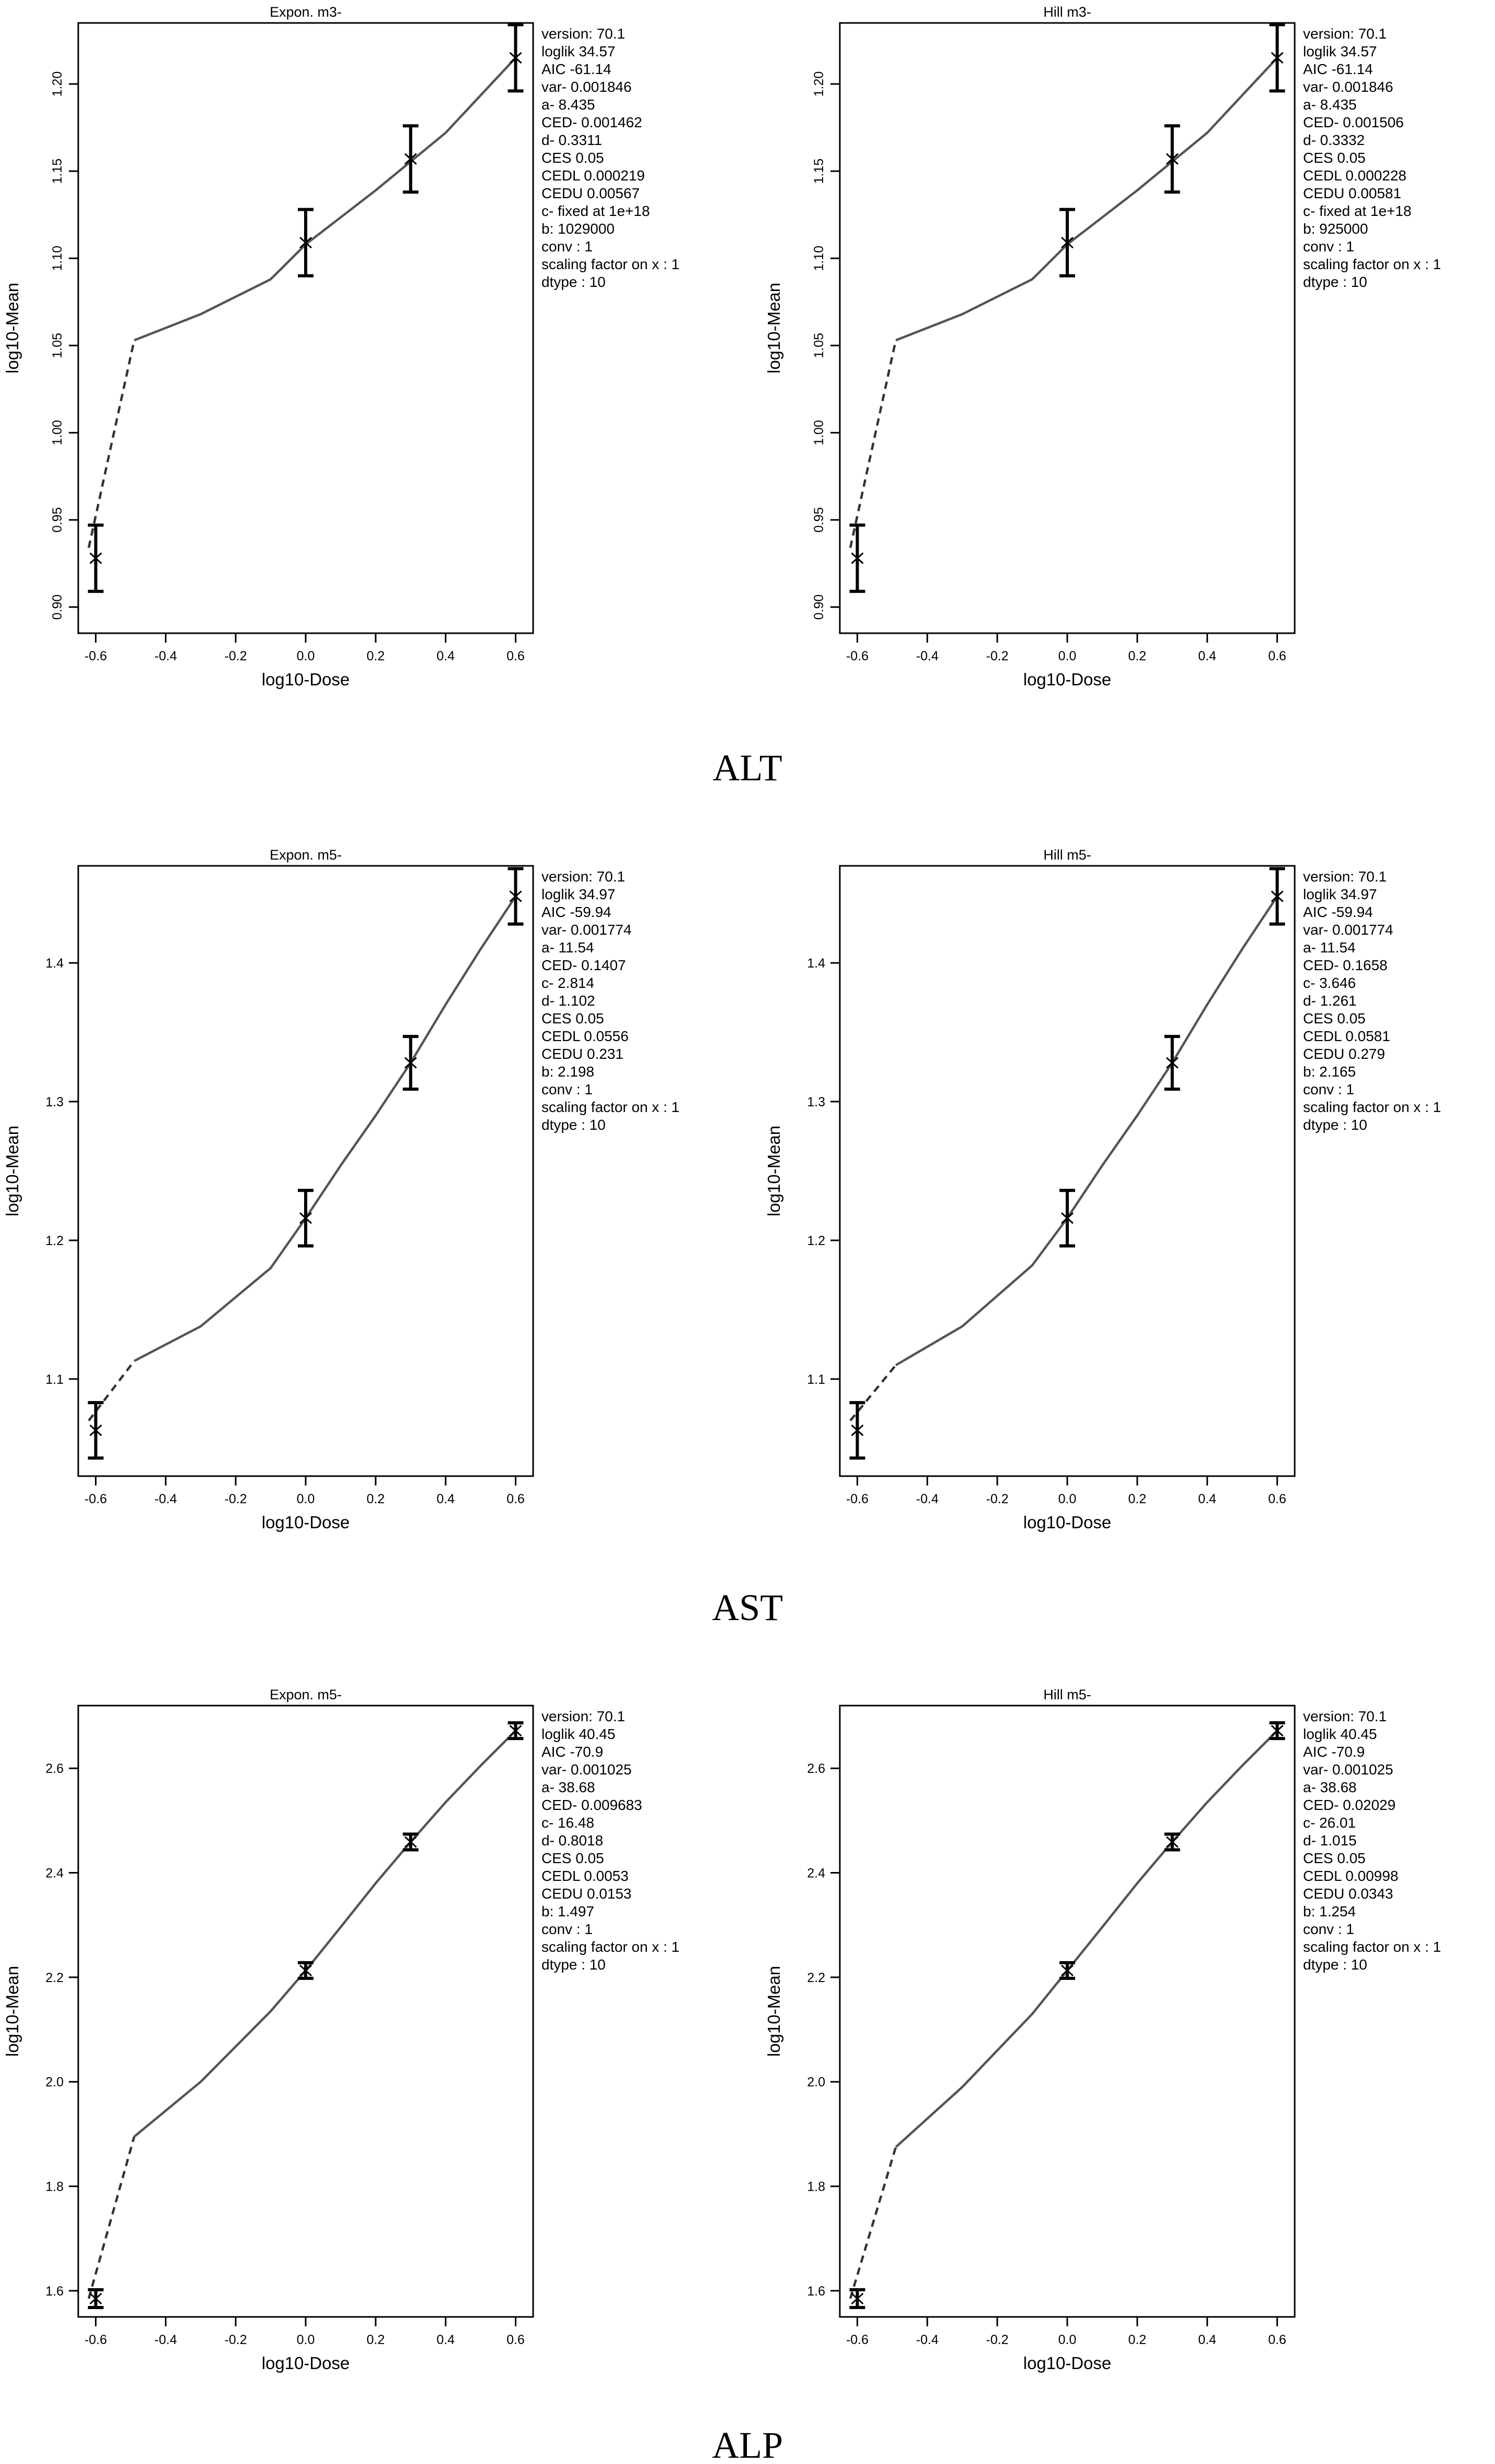 This screenshot has height=2464, width=1495. I want to click on info-line: CEDU 0.0153, so click(587, 1894).